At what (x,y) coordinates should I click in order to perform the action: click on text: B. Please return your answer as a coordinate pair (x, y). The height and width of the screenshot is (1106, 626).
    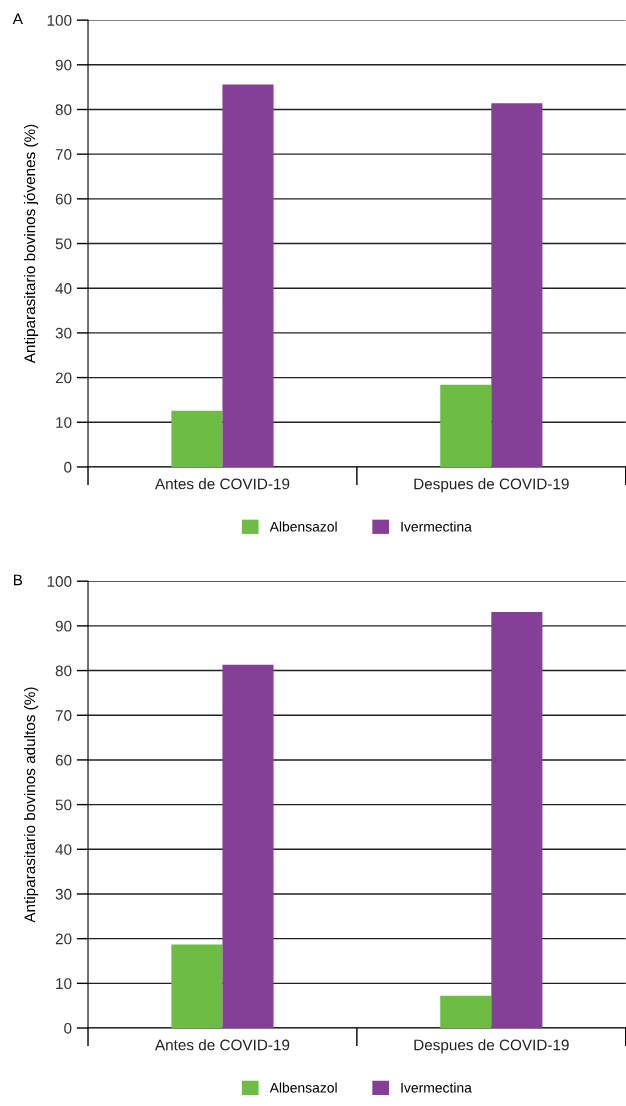
    Looking at the image, I should click on (18, 580).